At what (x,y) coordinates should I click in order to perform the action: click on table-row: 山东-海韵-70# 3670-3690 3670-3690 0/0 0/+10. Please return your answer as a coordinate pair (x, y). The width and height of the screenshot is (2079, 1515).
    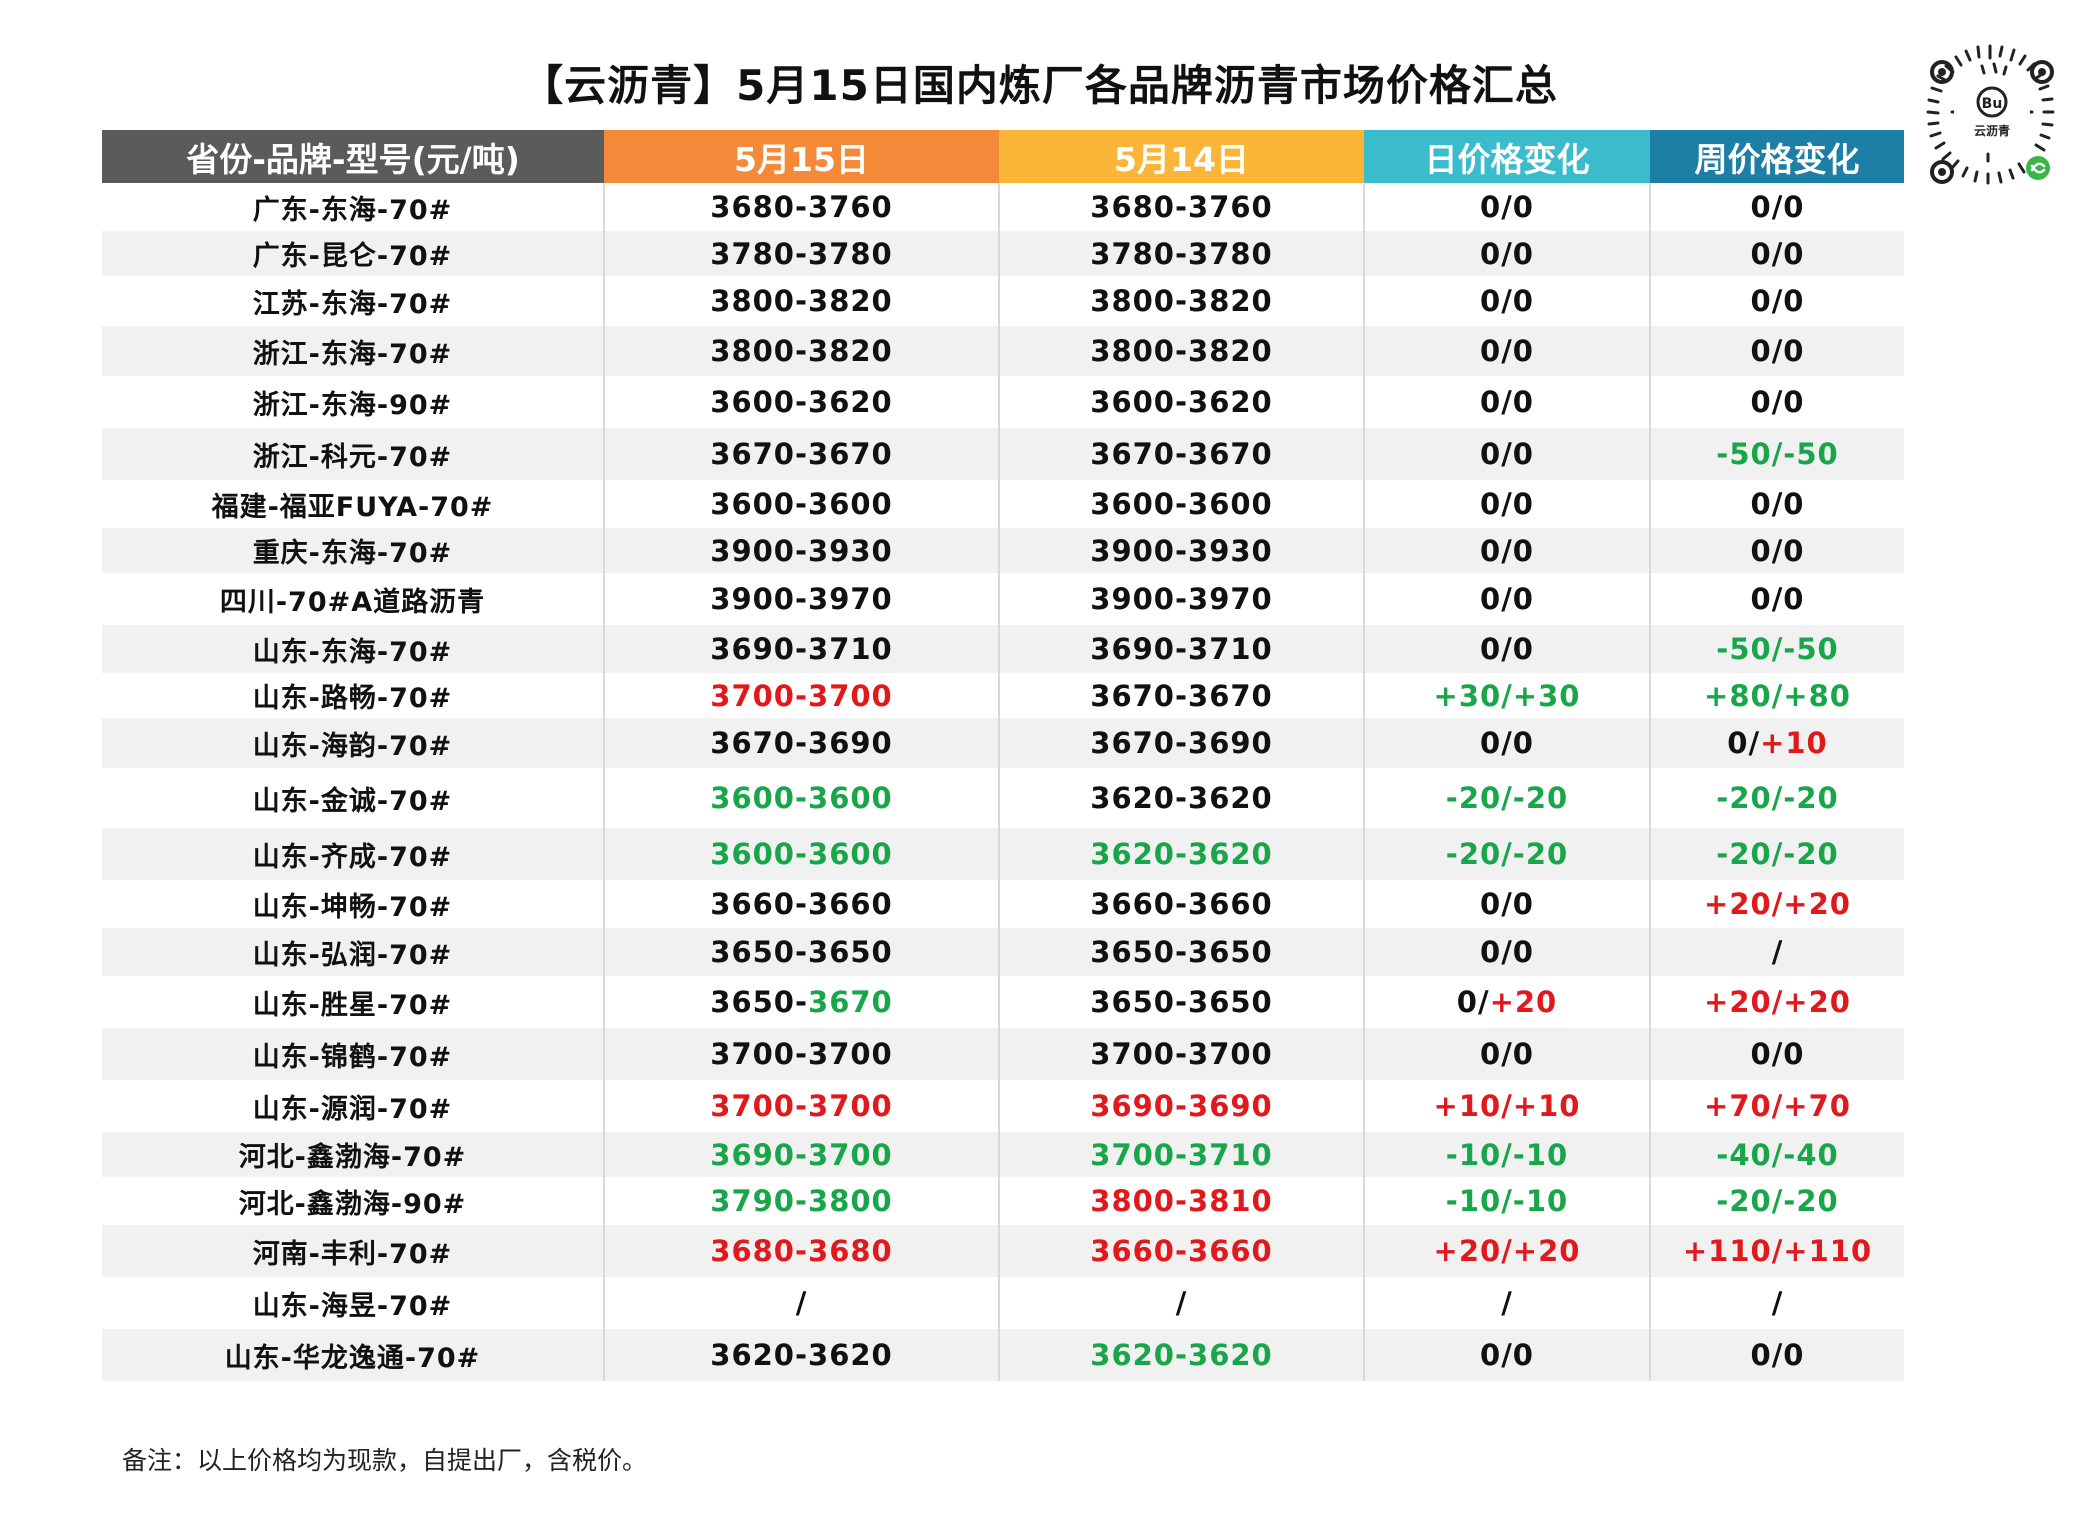
    Looking at the image, I should click on (1003, 743).